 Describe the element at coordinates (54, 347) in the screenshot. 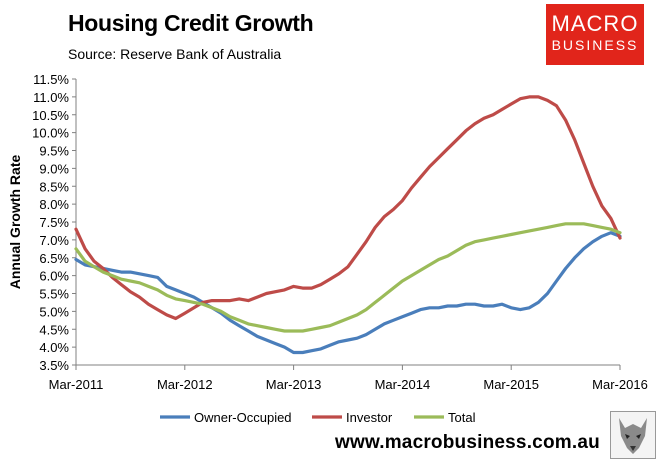

I see `y-tick-label: 4.0%` at that location.